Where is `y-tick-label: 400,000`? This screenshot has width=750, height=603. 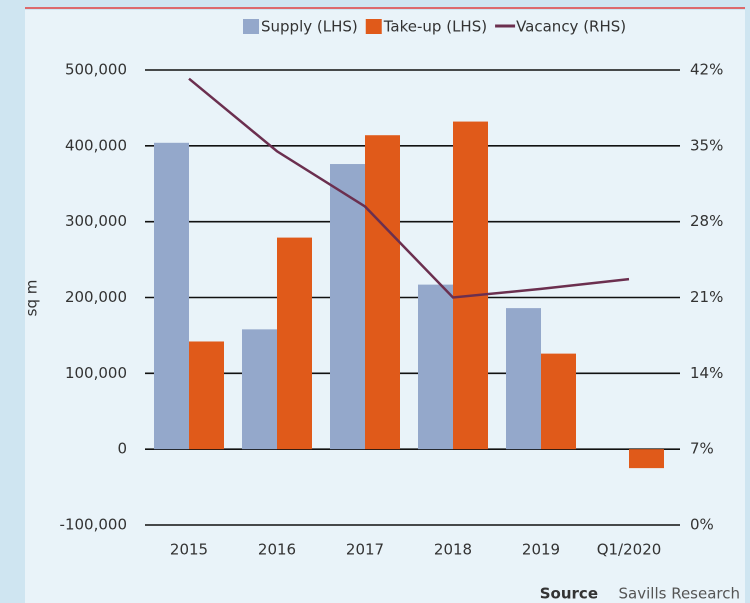 y-tick-label: 400,000 is located at coordinates (96, 145).